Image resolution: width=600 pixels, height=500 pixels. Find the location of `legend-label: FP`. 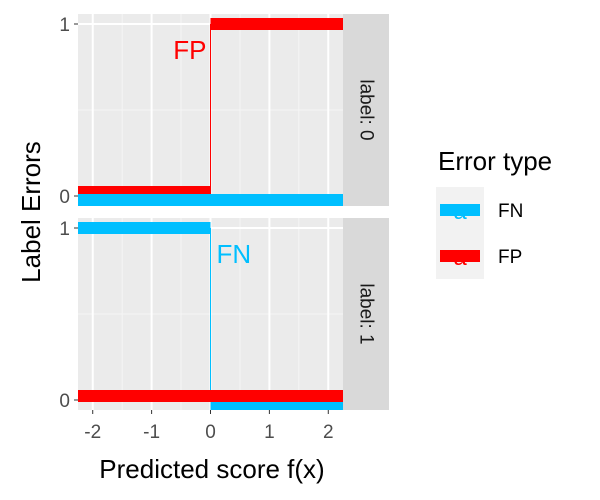

legend-label: FP is located at coordinates (510, 257).